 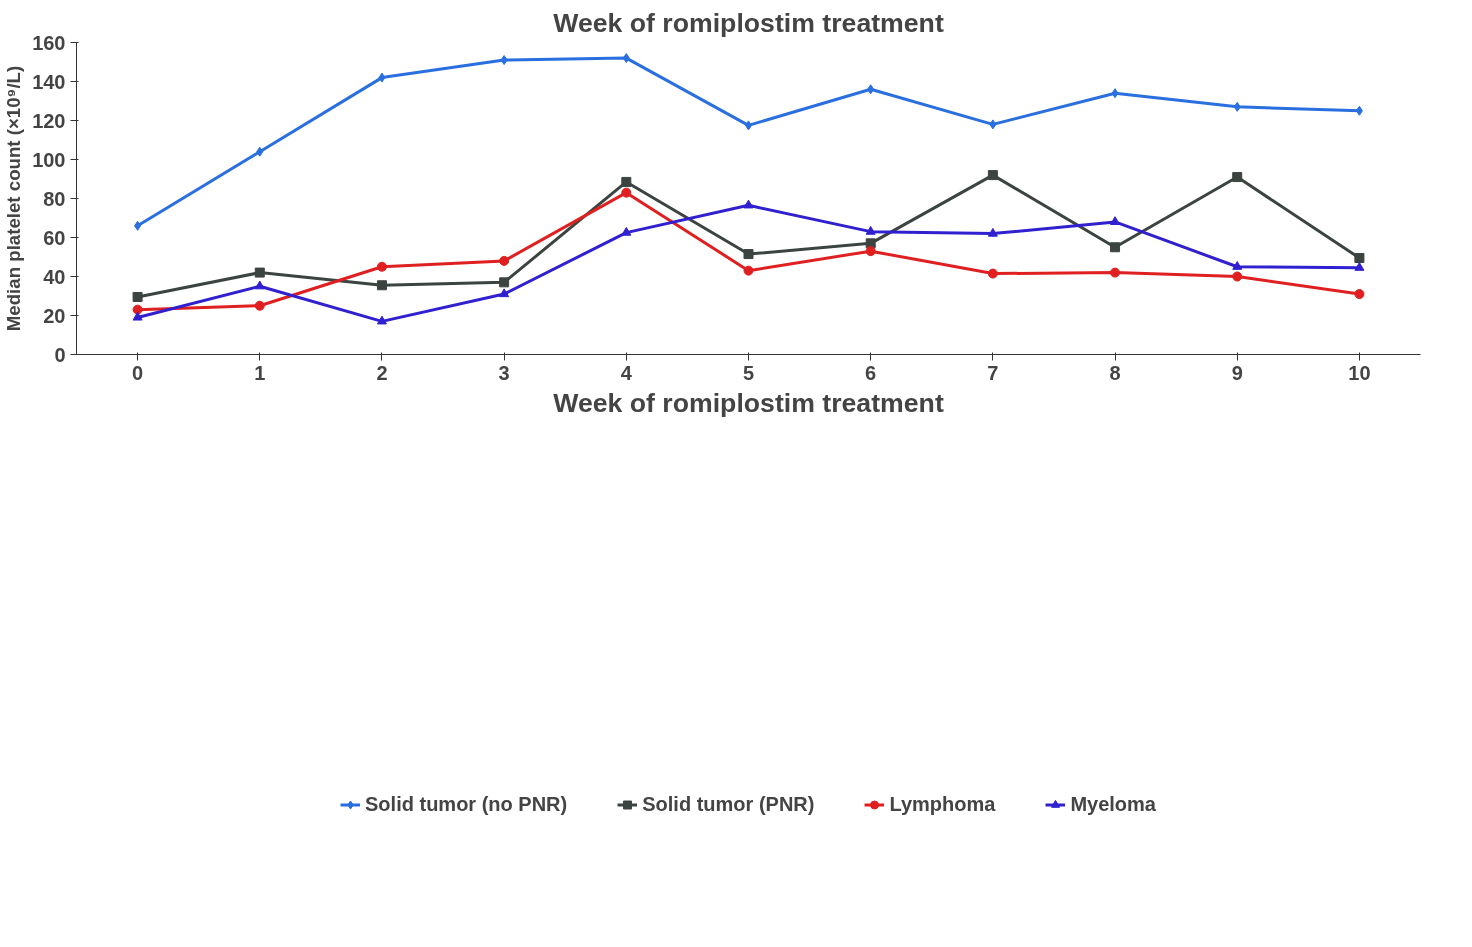 What do you see at coordinates (1115, 372) in the screenshot?
I see `x-tick-label: 8` at bounding box center [1115, 372].